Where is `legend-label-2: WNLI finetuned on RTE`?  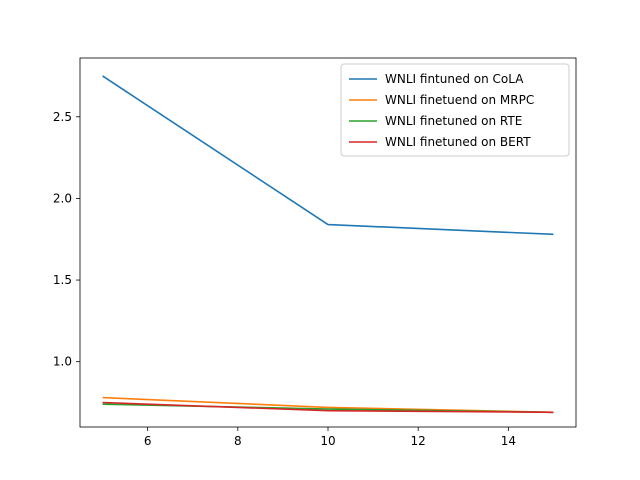
legend-label-2: WNLI finetuned on RTE is located at coordinates (453, 121).